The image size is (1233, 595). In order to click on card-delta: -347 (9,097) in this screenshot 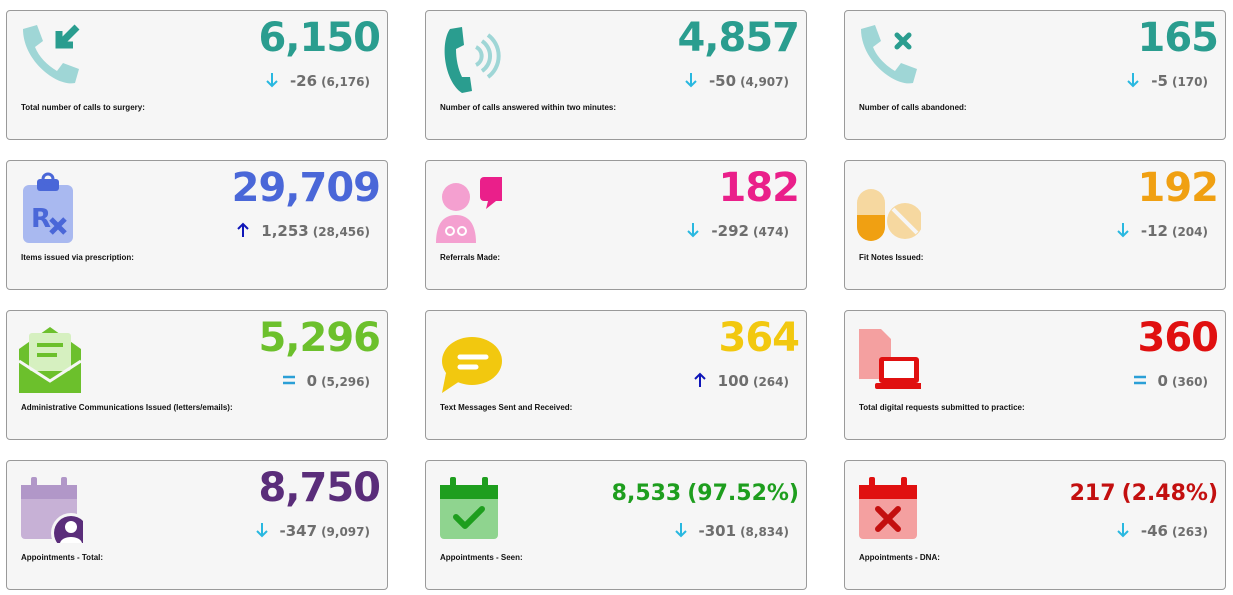, I will do `click(312, 531)`.